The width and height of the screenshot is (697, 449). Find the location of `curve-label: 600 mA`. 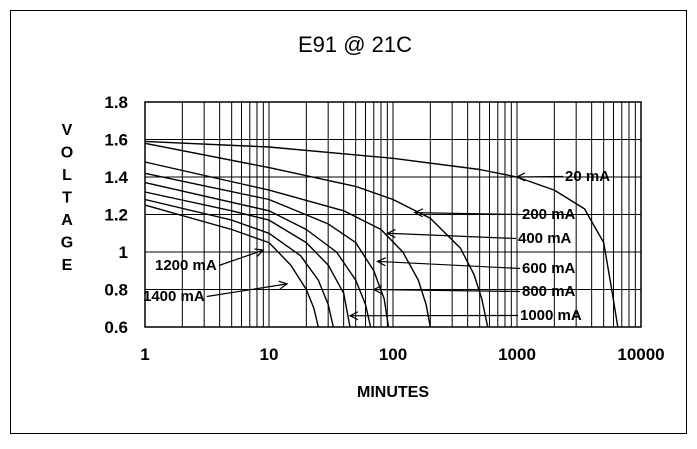

curve-label: 600 mA is located at coordinates (549, 268).